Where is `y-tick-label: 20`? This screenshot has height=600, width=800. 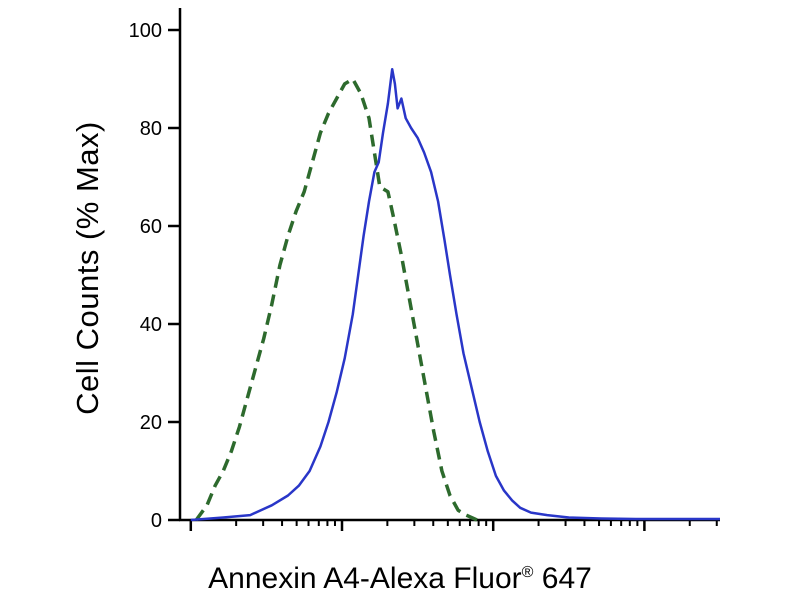
y-tick-label: 20 is located at coordinates (151, 423).